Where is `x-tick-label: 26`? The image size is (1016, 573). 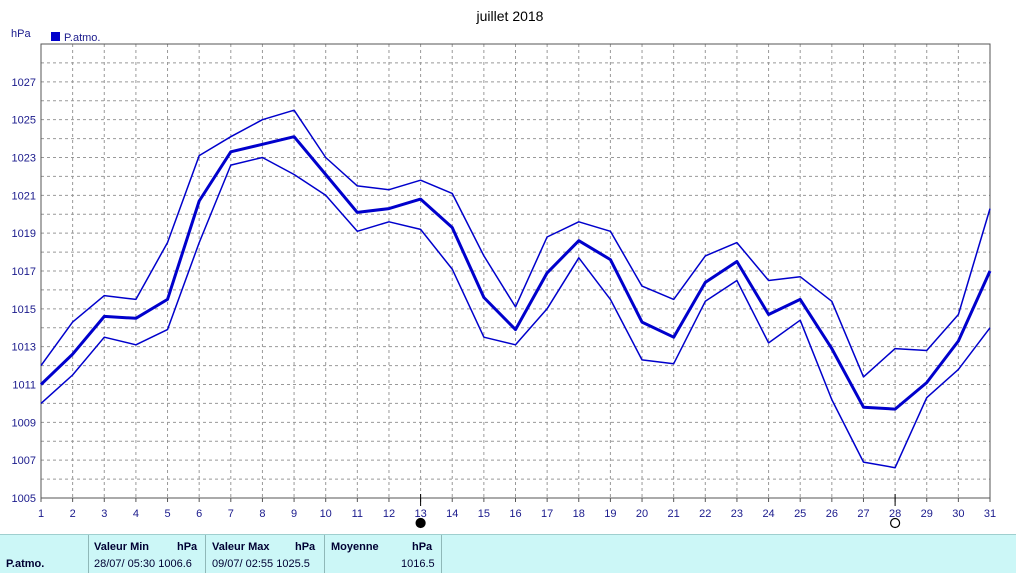
x-tick-label: 26 is located at coordinates (832, 514).